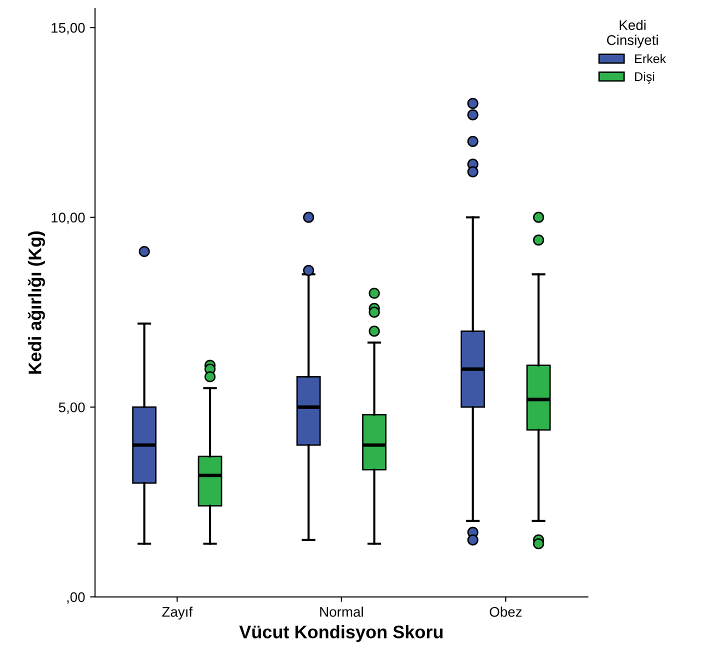  What do you see at coordinates (76, 598) in the screenshot?
I see `y-tick-label: ,00` at bounding box center [76, 598].